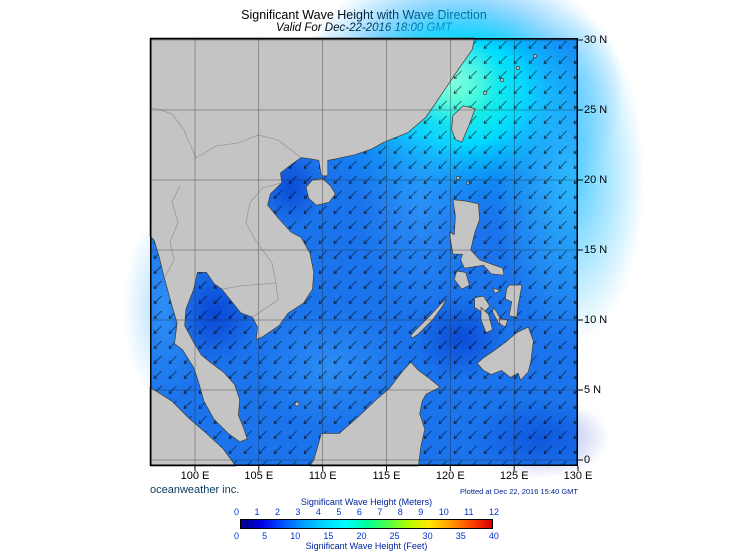 Image resolution: width=755 pixels, height=560 pixels. What do you see at coordinates (461, 280) in the screenshot?
I see `island-mindoro` at bounding box center [461, 280].